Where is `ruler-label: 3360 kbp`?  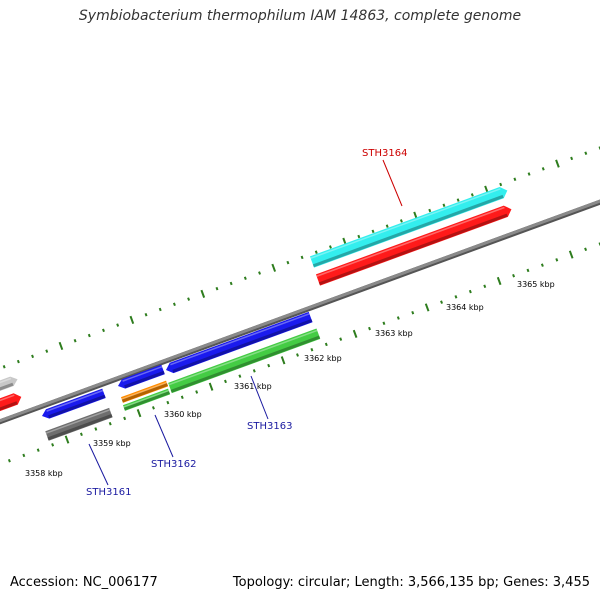
ruler-label: 3360 kbp is located at coordinates (183, 414).